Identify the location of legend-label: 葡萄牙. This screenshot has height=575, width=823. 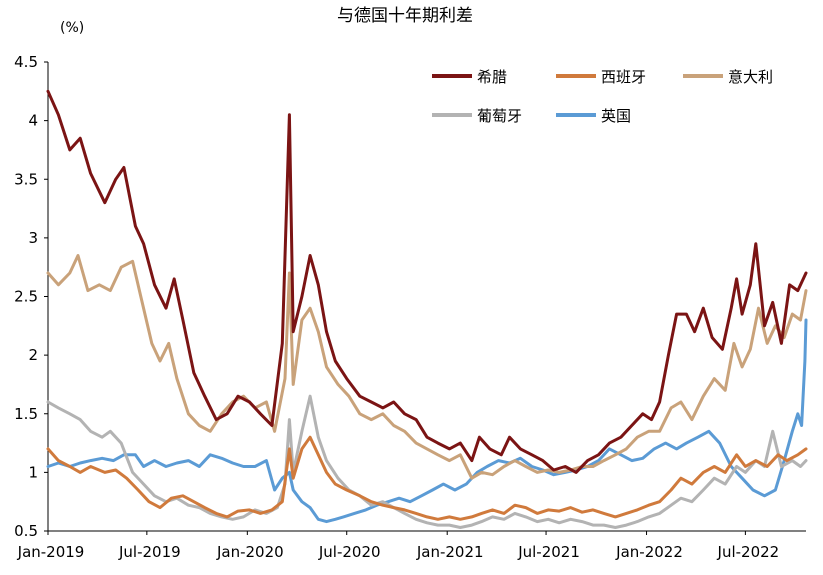
(499, 116).